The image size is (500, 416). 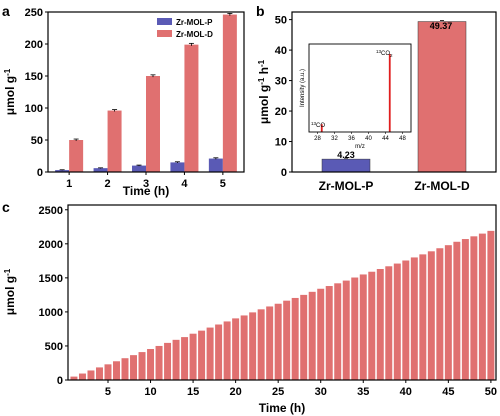 What do you see at coordinates (194, 34) in the screenshot?
I see `legend-label-d: Zr-MOL-D` at bounding box center [194, 34].